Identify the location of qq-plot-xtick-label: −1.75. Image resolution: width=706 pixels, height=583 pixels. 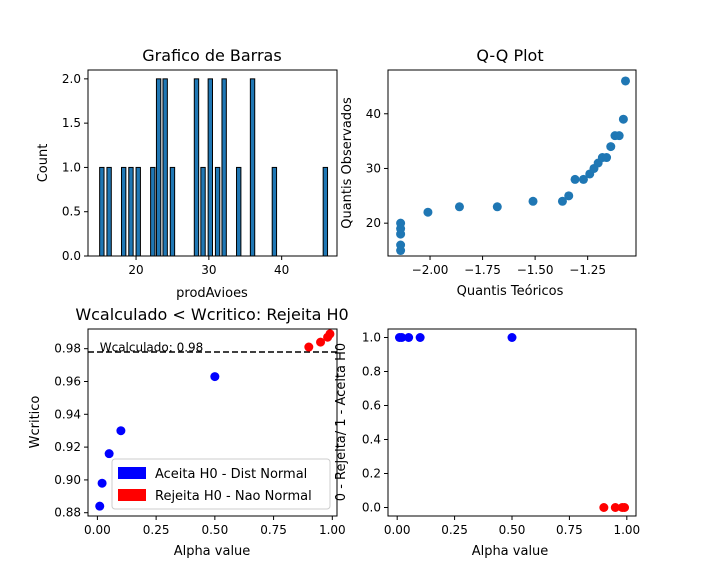
(482, 270).